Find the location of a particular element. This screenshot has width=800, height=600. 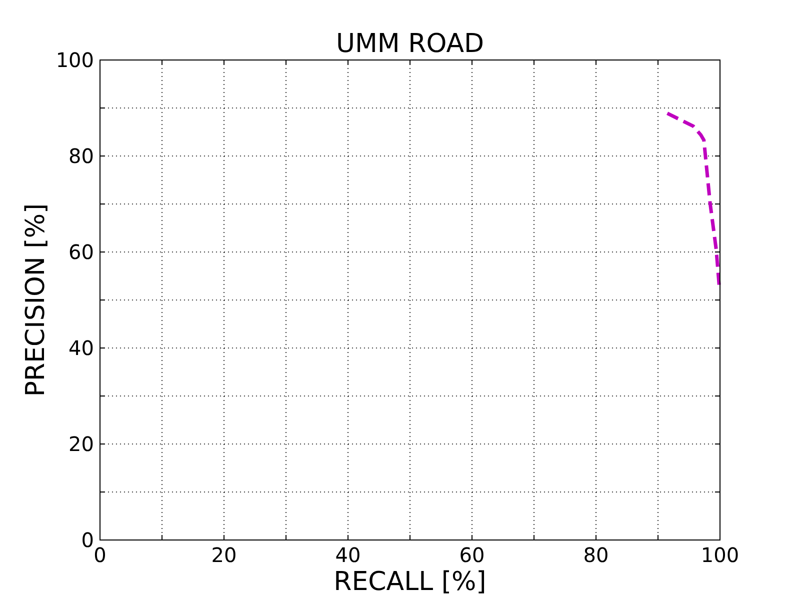

y-axis-title: PRECISION [%] is located at coordinates (36, 300).